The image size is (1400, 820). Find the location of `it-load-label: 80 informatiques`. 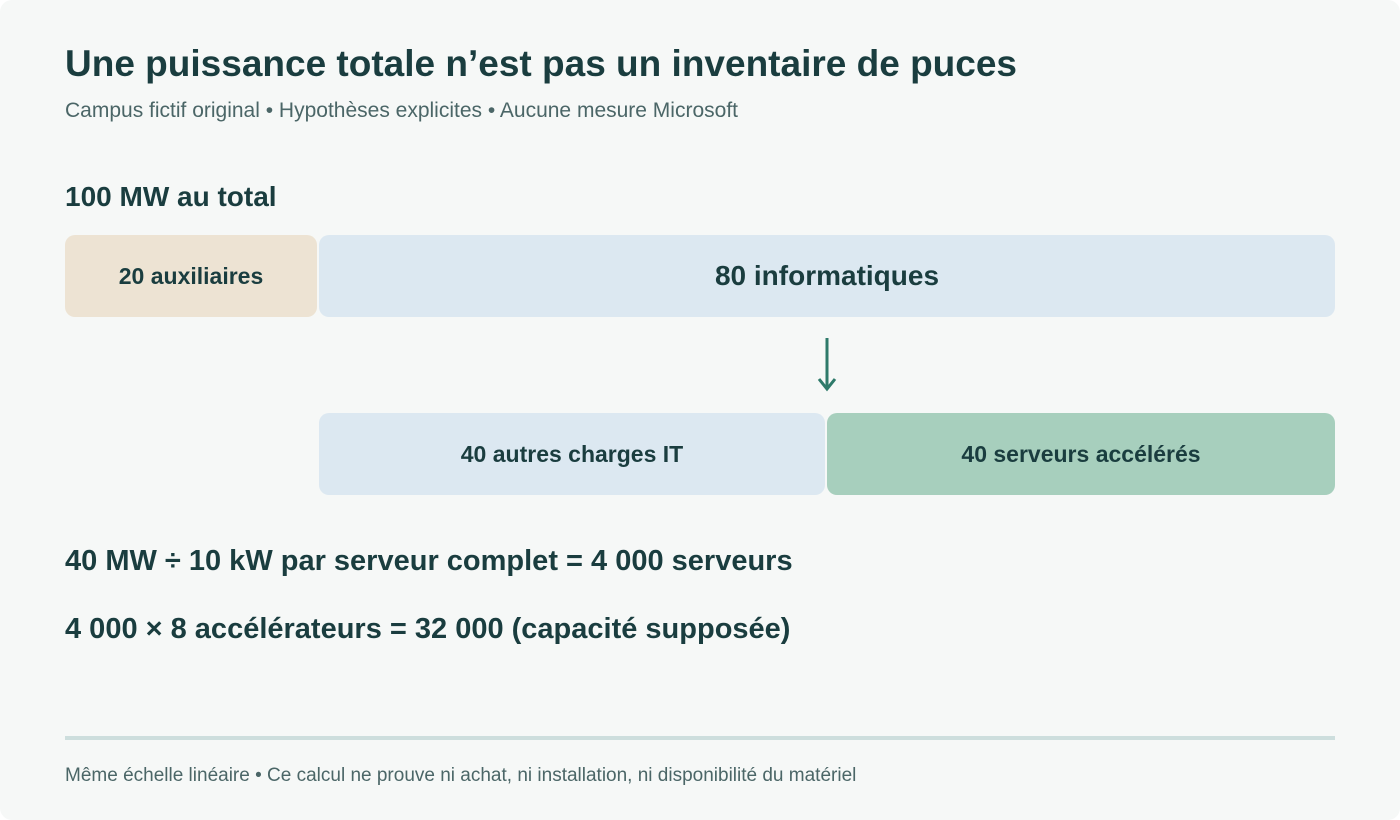

it-load-label: 80 informatiques is located at coordinates (827, 275).